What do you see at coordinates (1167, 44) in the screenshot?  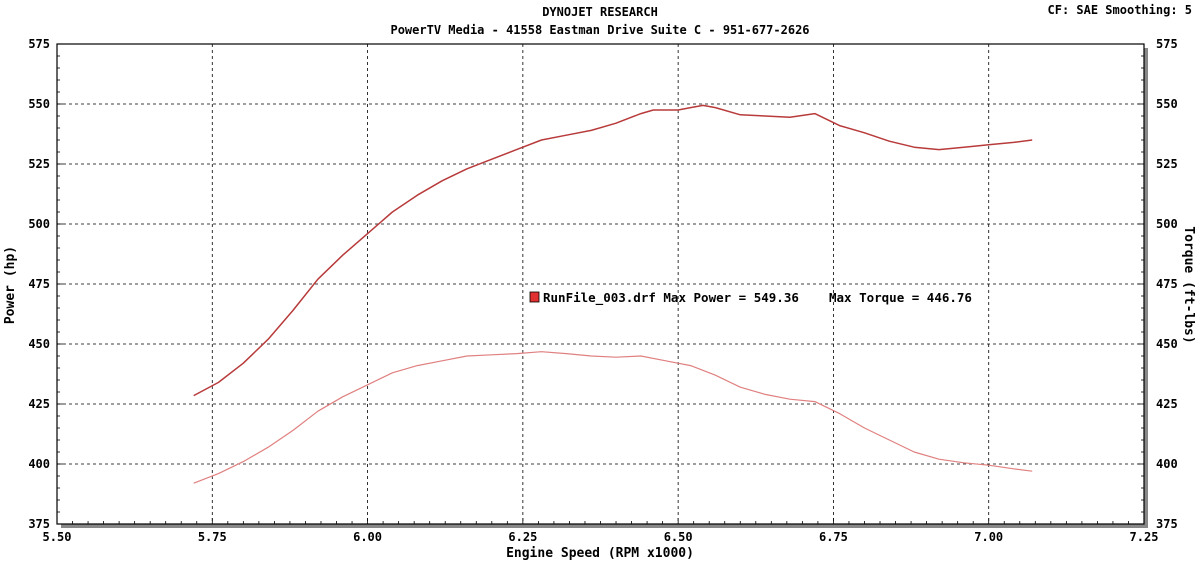 I see `y2-tick-label: 575` at bounding box center [1167, 44].